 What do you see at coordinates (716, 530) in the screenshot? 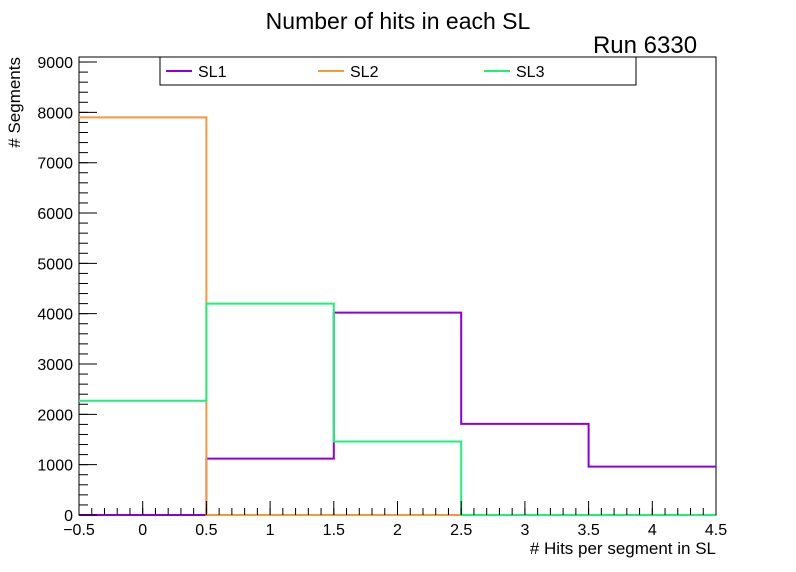
I see `x-tick-label: 4.5` at bounding box center [716, 530].